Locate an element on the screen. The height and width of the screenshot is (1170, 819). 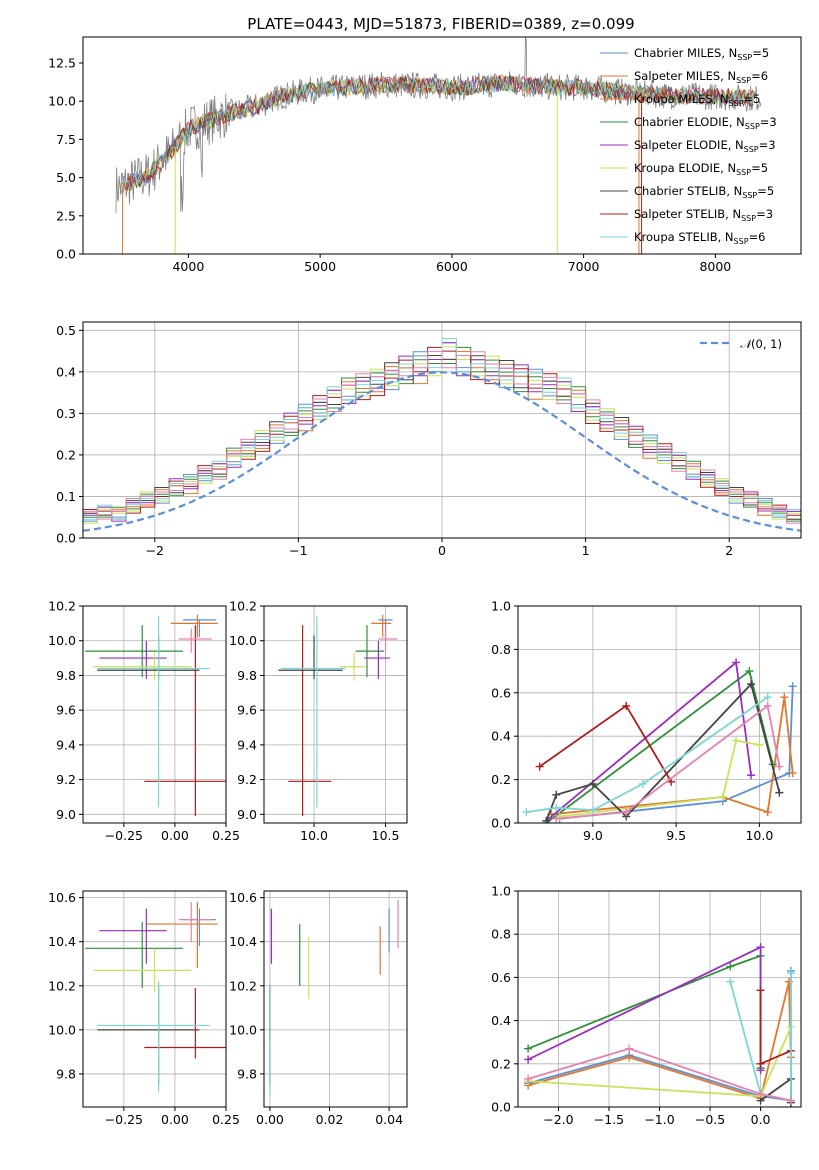
axes-frame is located at coordinates (335, 714).